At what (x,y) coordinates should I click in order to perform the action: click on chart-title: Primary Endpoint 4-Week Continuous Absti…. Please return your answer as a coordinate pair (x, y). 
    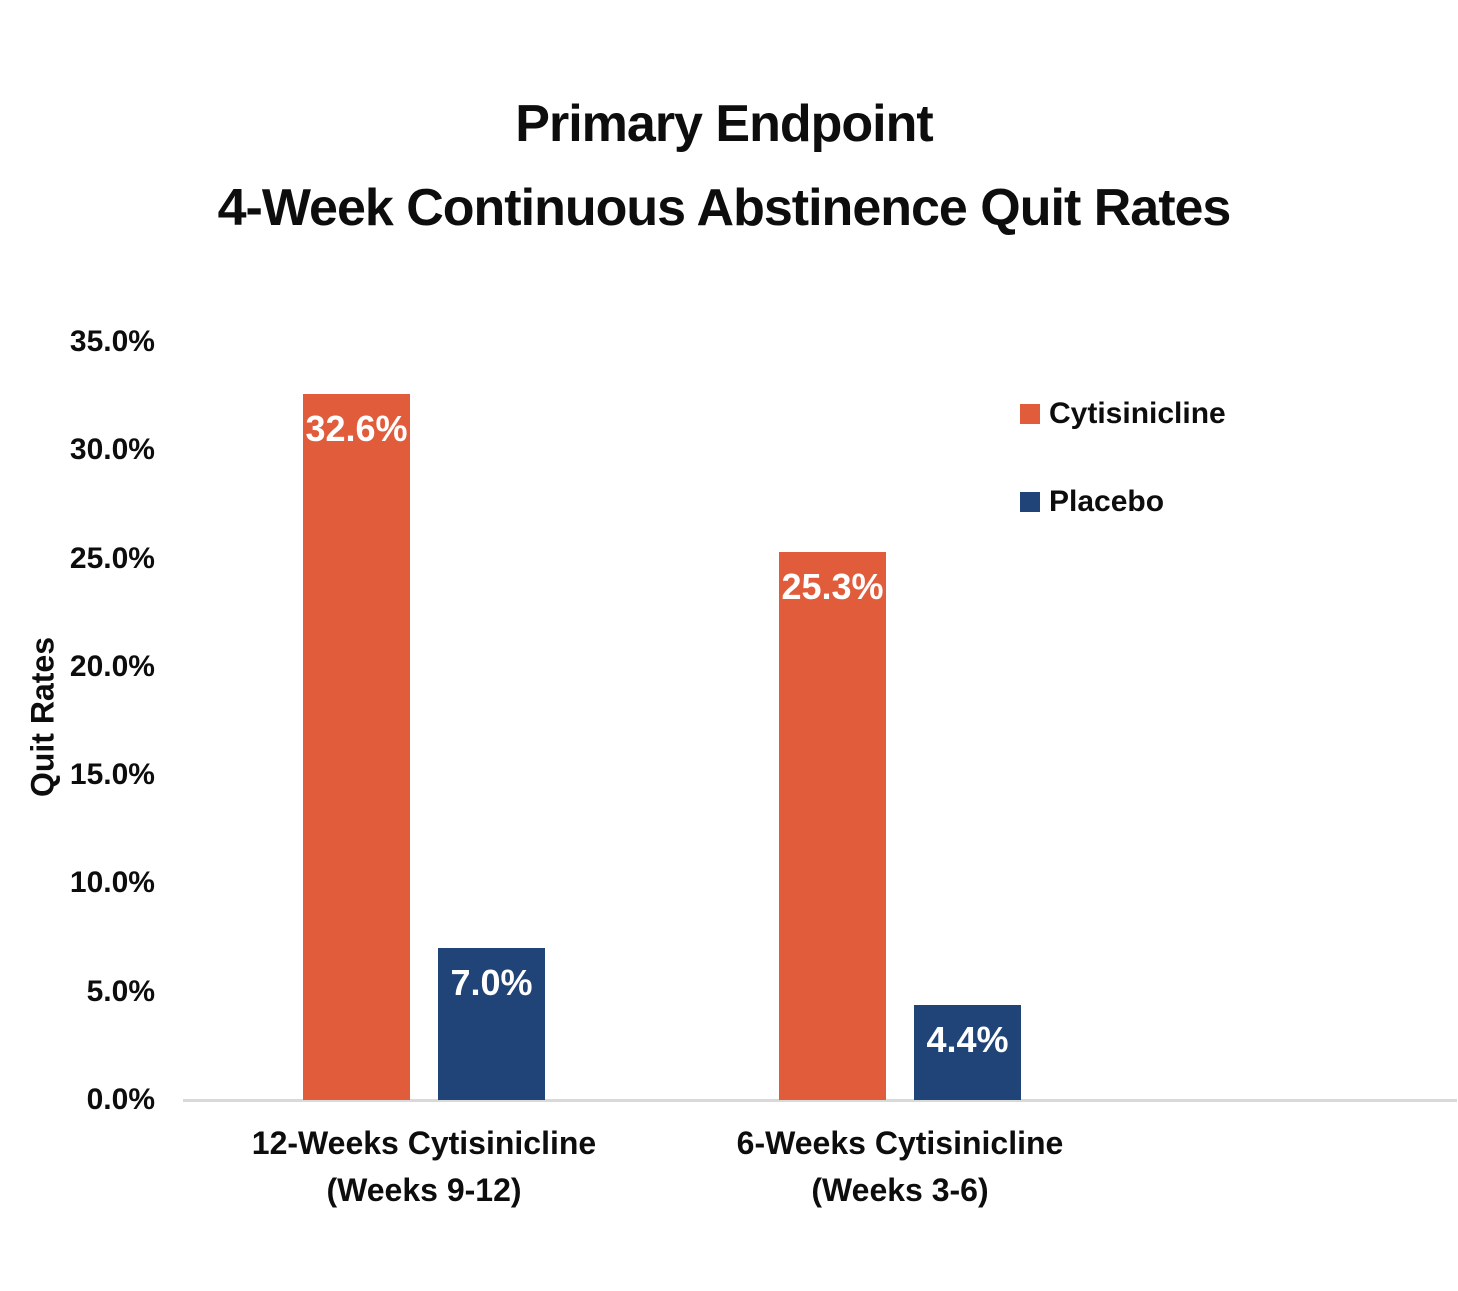
    Looking at the image, I should click on (724, 166).